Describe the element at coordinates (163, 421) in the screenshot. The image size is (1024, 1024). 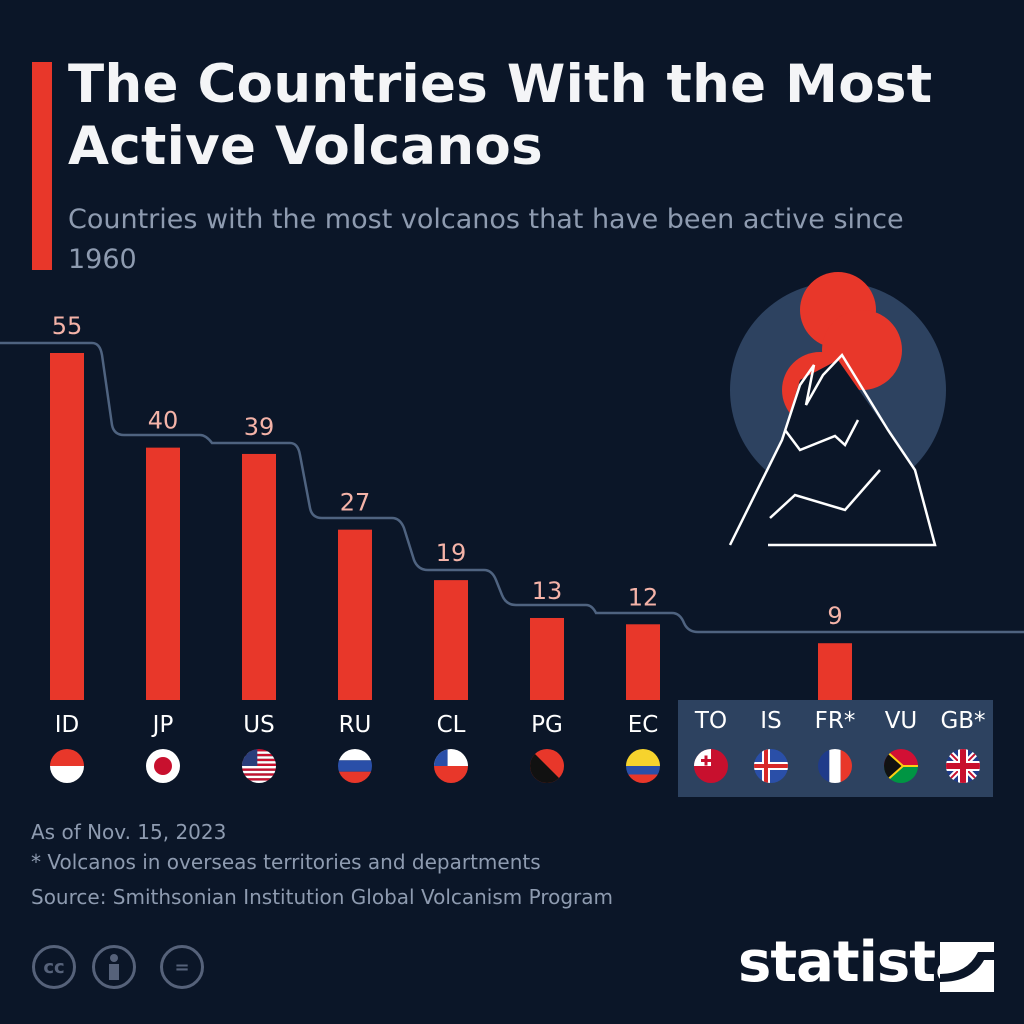
I see `value-label: 40` at that location.